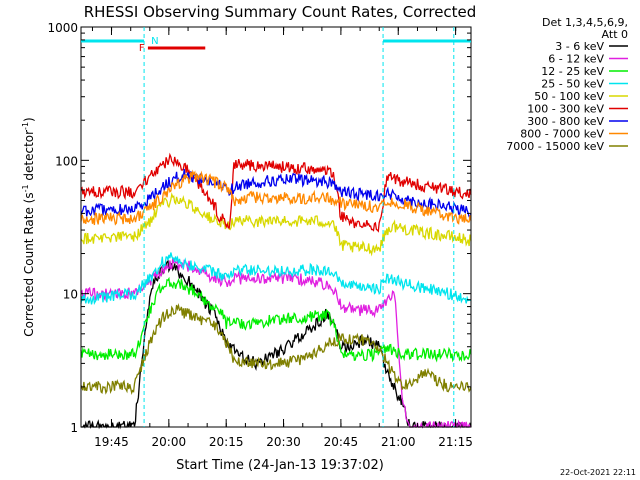  Describe the element at coordinates (226, 442) in the screenshot. I see `x-tick-label-2: 20:15` at that location.